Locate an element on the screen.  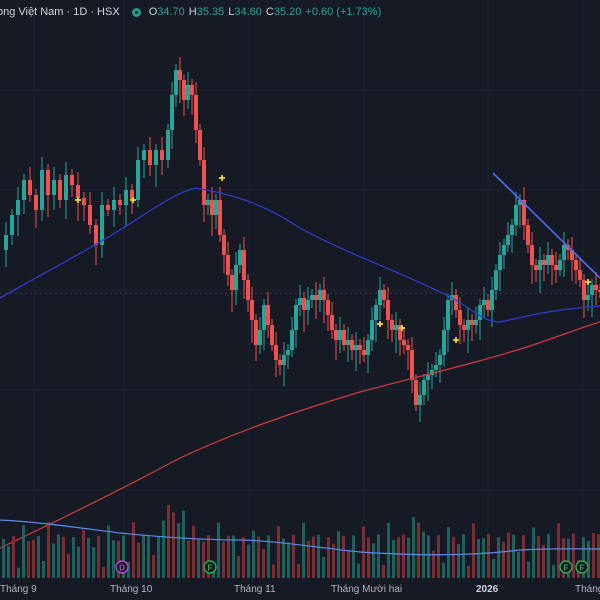
time-axis-label: Tháng is located at coordinates (587, 589).